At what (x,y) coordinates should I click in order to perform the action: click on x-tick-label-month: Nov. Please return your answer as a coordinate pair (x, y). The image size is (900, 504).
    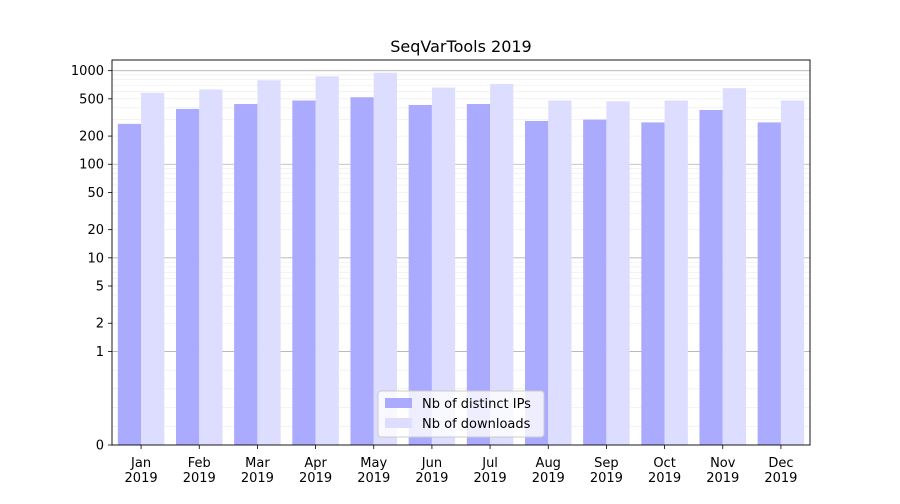
    Looking at the image, I should click on (723, 463).